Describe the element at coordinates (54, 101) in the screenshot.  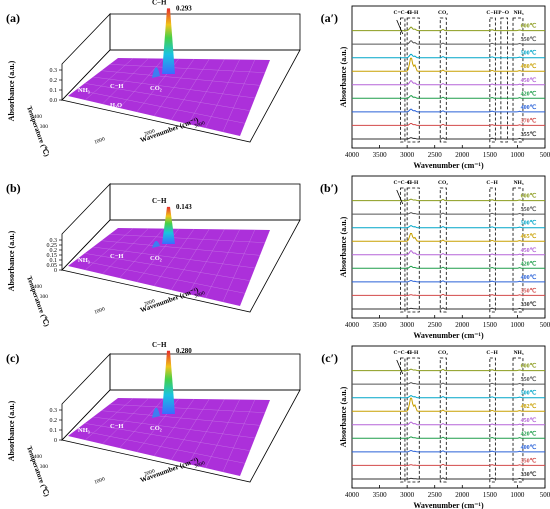
I see `z-tick-label: 0.0` at that location.